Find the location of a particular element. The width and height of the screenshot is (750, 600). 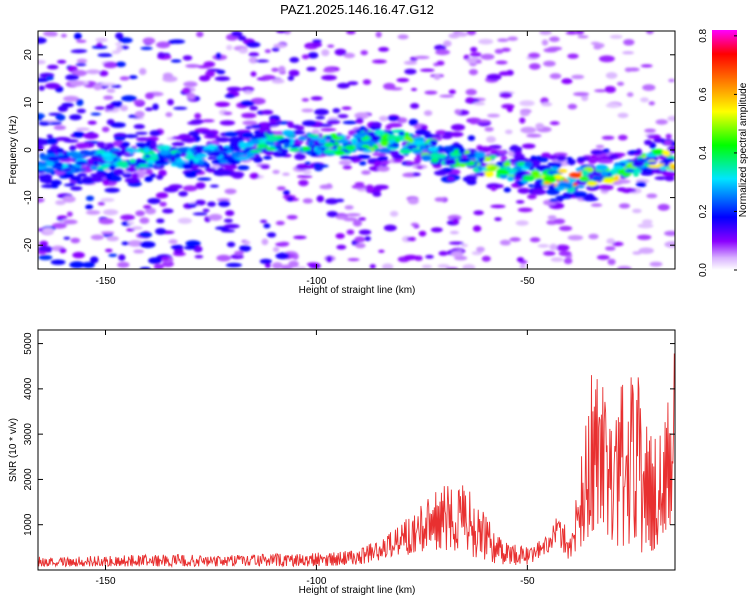

spectrogram-y-label: Frequency (Hz) is located at coordinates (13, 150).